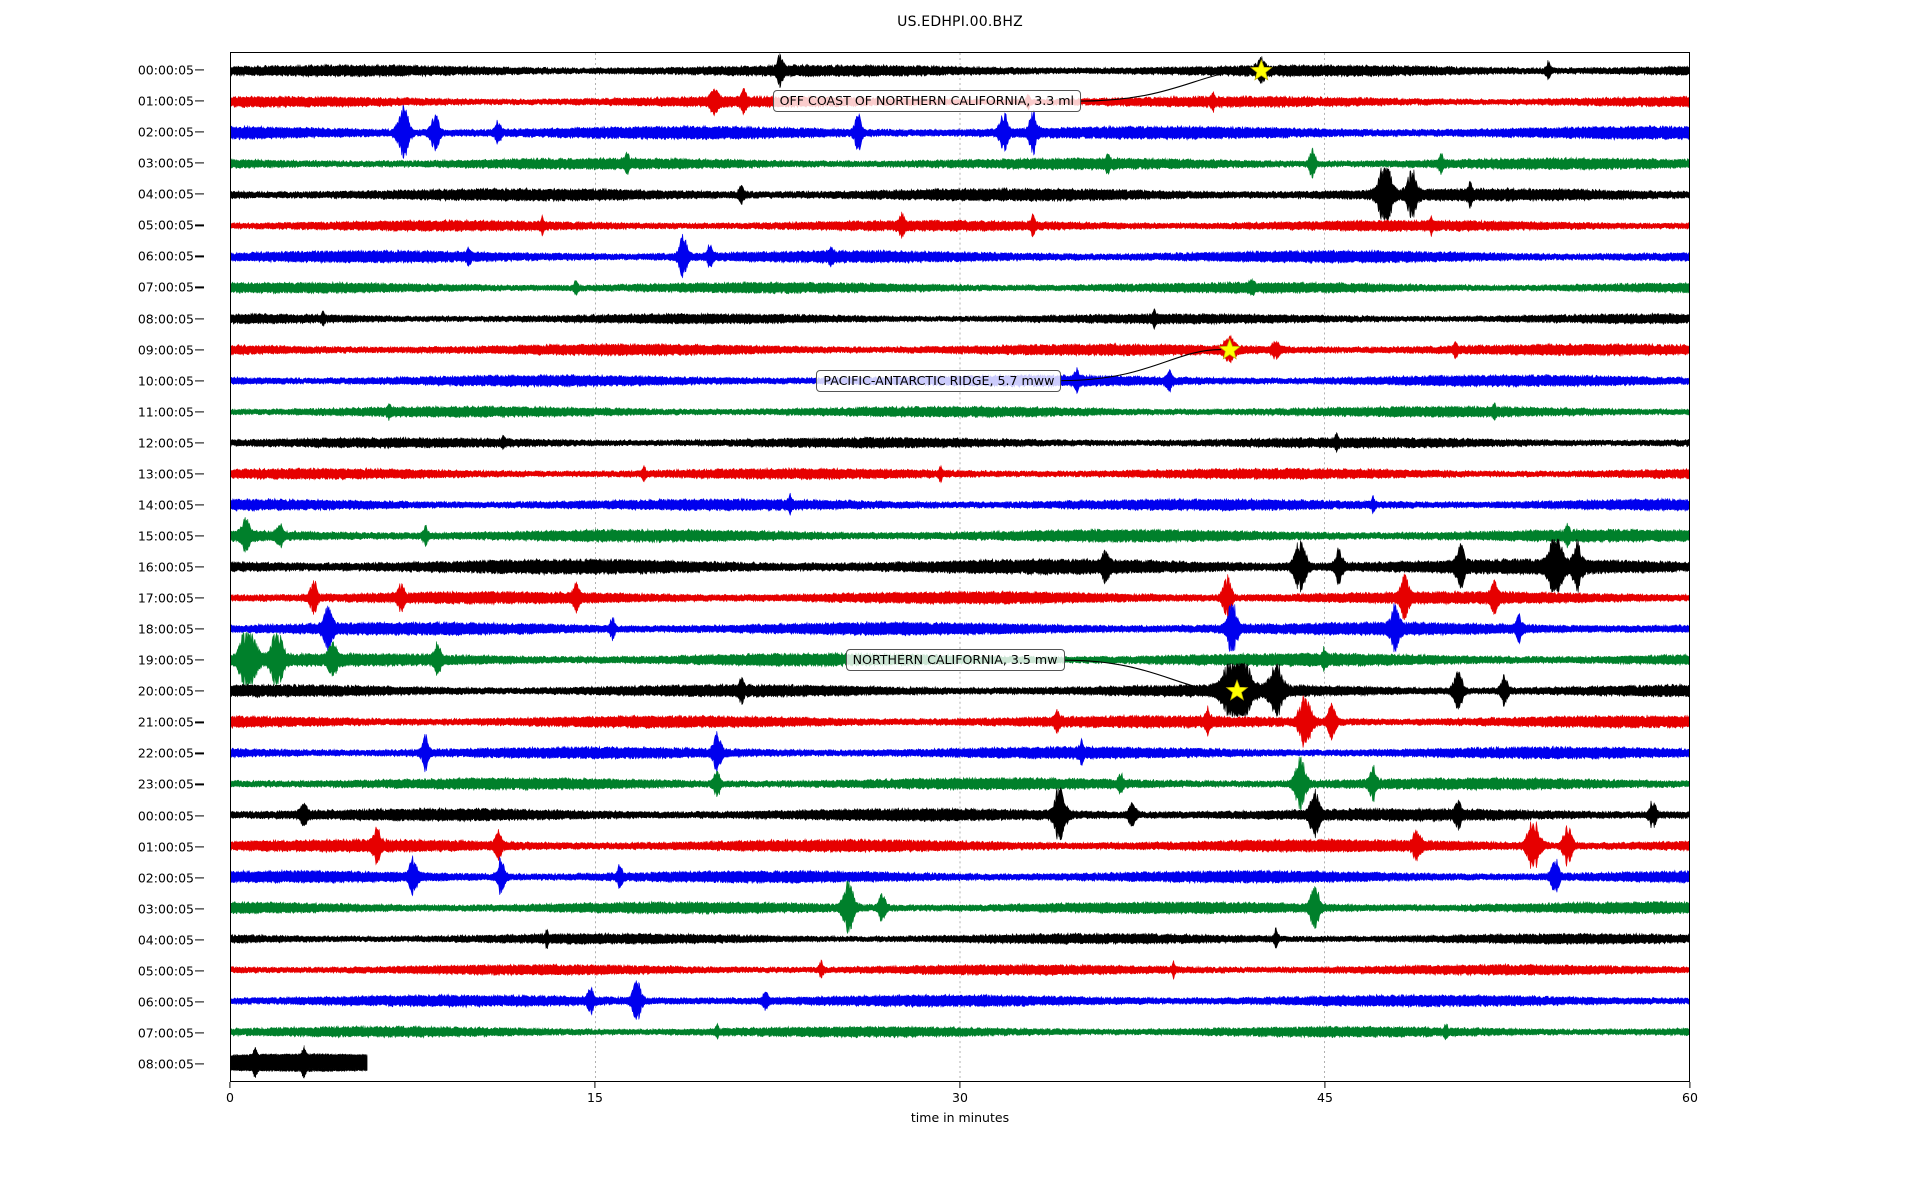  Describe the element at coordinates (165, 598) in the screenshot. I see `y-tick-label: 17:00:05` at that location.